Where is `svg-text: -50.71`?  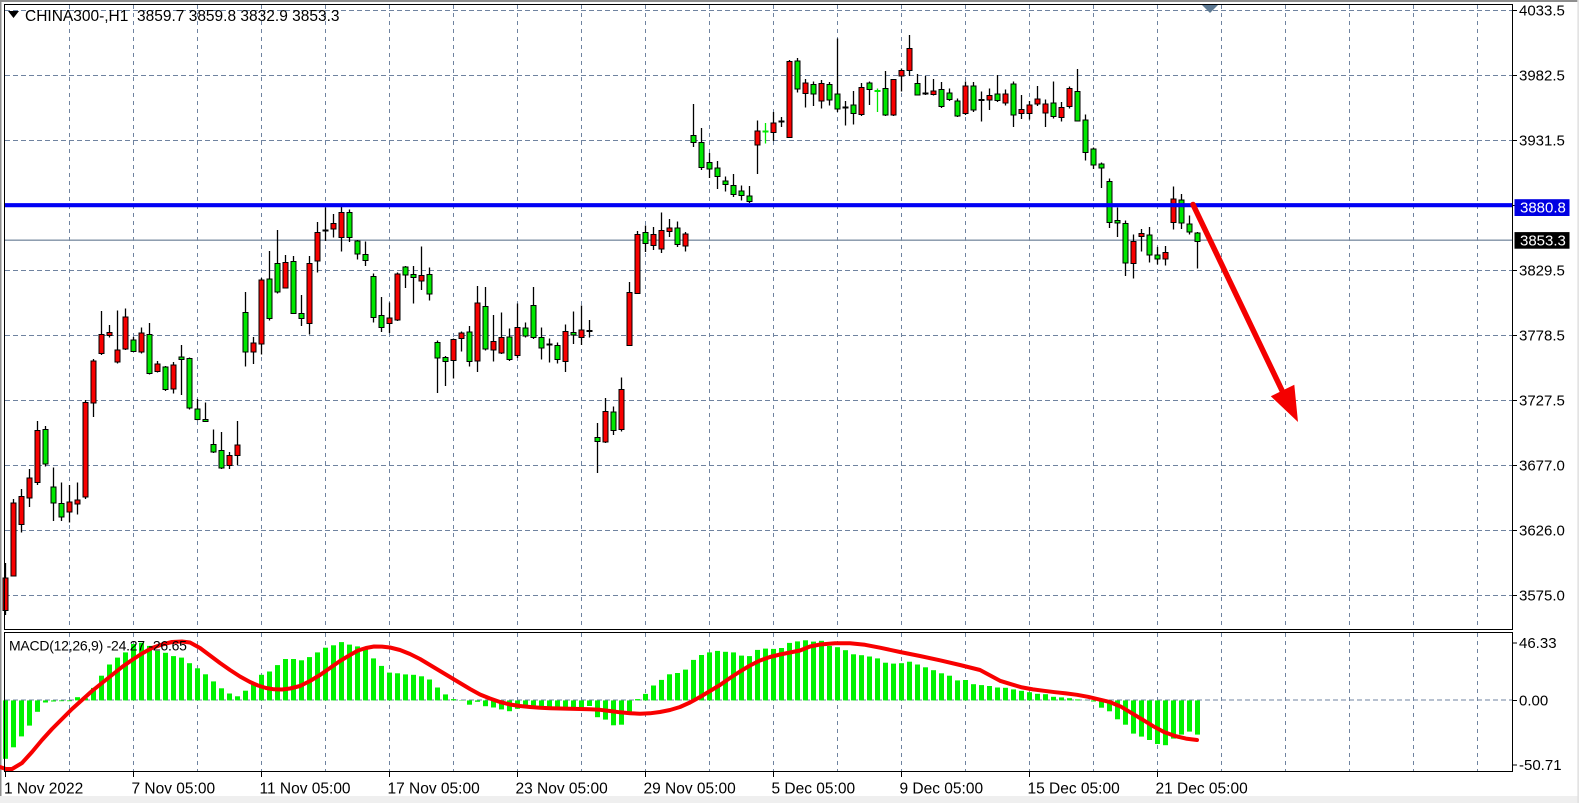
svg-text: -50.71 is located at coordinates (1540, 765).